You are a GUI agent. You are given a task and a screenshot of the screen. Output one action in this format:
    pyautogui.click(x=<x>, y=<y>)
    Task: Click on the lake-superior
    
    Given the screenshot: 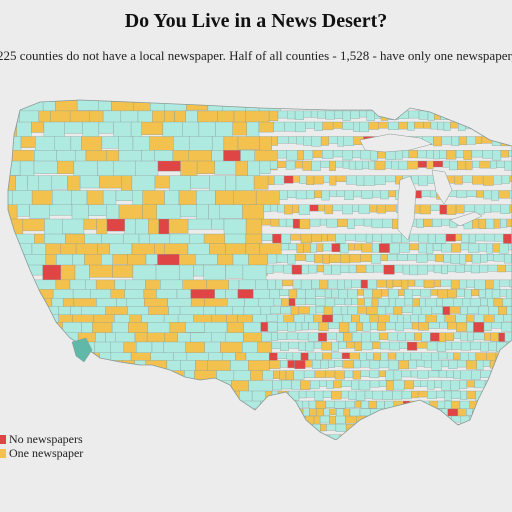 What is the action you would take?
    pyautogui.click(x=396, y=143)
    